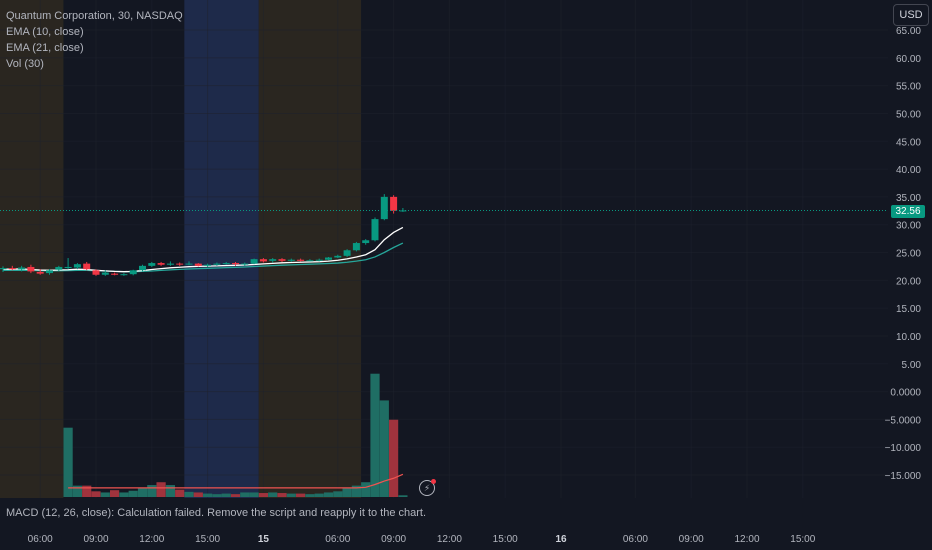  Describe the element at coordinates (908, 211) in the screenshot. I see `last-price-tag: 32.56` at that location.